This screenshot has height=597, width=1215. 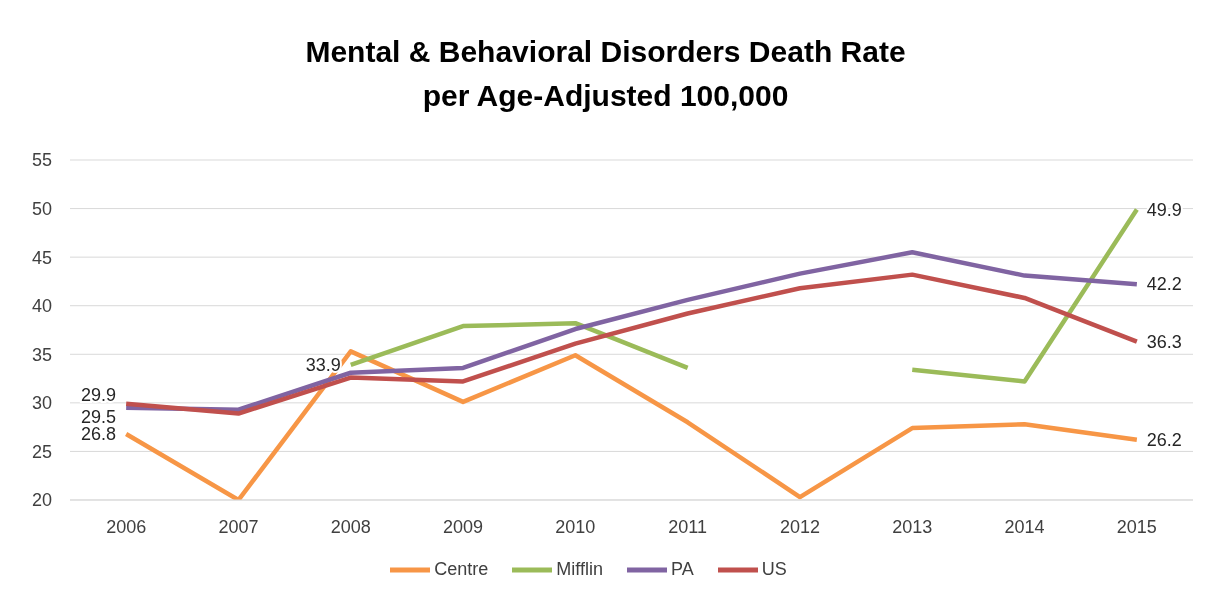 What do you see at coordinates (579, 568) in the screenshot?
I see `legend-label: Mifflin` at bounding box center [579, 568].